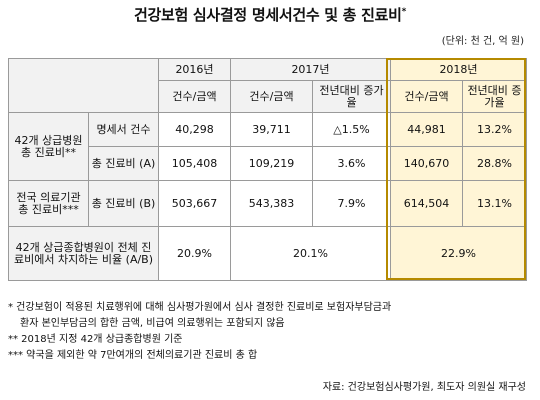  I want to click on header-yoy-2018: 전년대비 증가율, so click(494, 96).